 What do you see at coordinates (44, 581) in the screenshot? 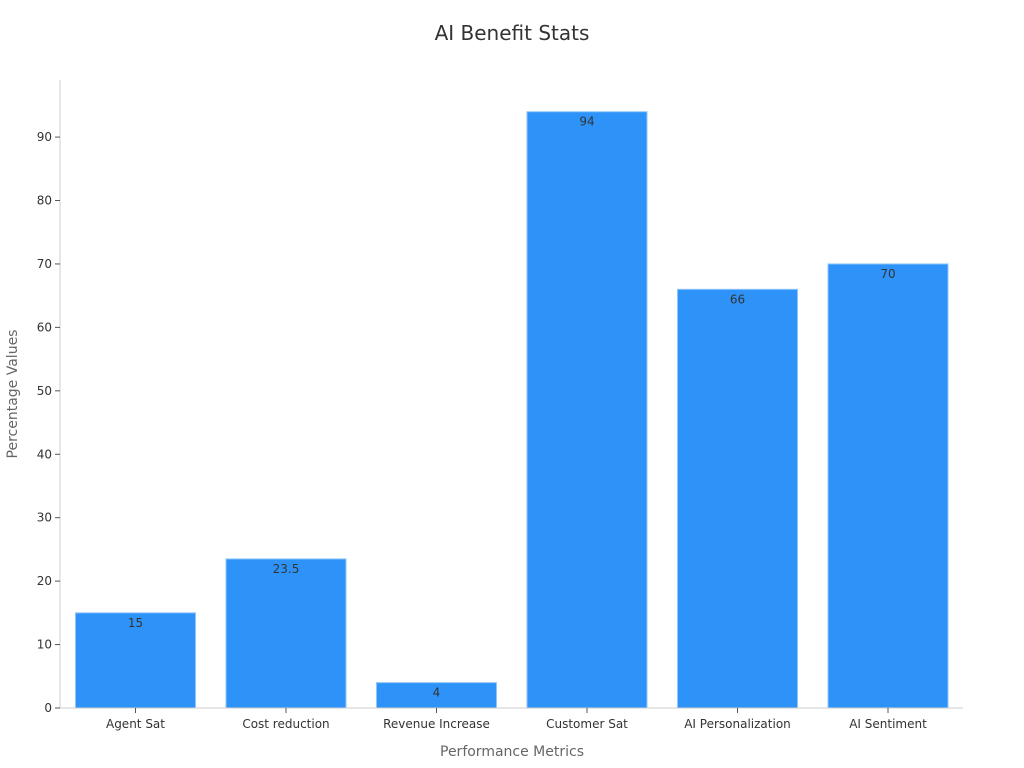
I see `y-tick-label: 20` at bounding box center [44, 581].